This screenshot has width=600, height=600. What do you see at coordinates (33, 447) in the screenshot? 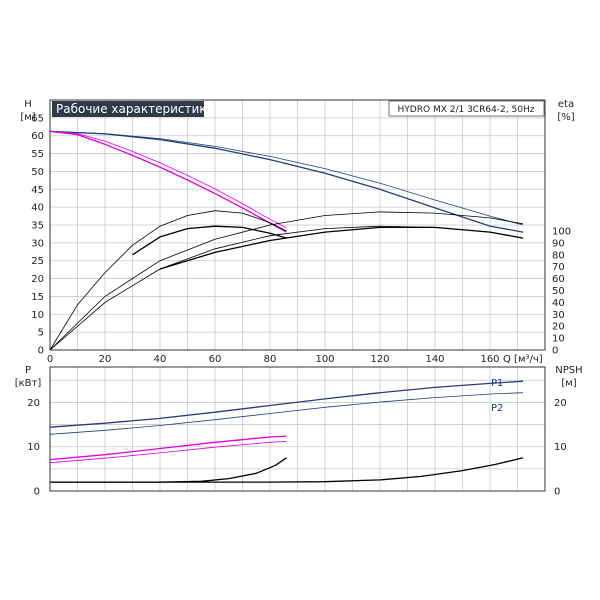
I see `p-tick-label: 10` at bounding box center [33, 447].